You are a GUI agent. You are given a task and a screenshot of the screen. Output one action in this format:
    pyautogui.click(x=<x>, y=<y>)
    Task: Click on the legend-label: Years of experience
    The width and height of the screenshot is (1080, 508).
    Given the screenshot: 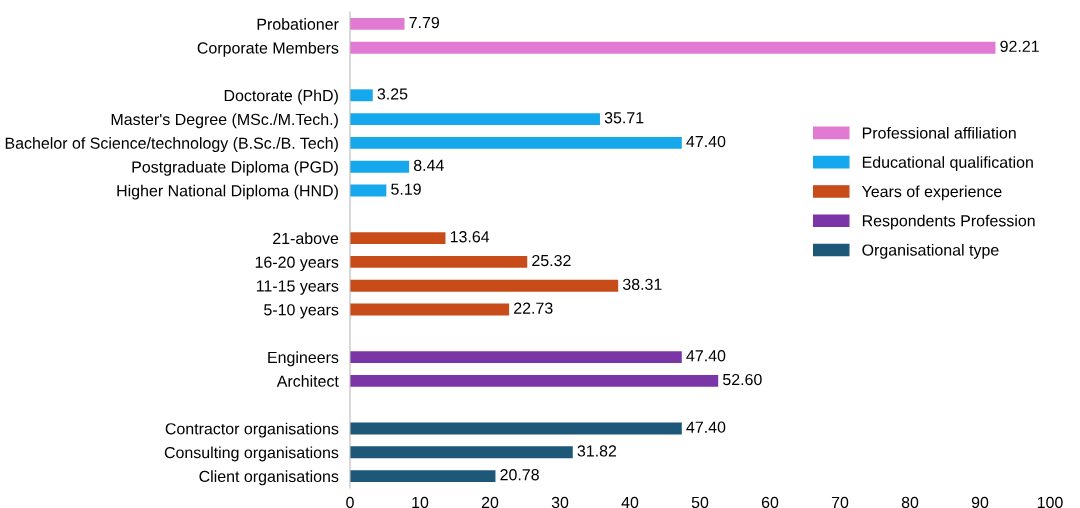 What is the action you would take?
    pyautogui.click(x=931, y=193)
    